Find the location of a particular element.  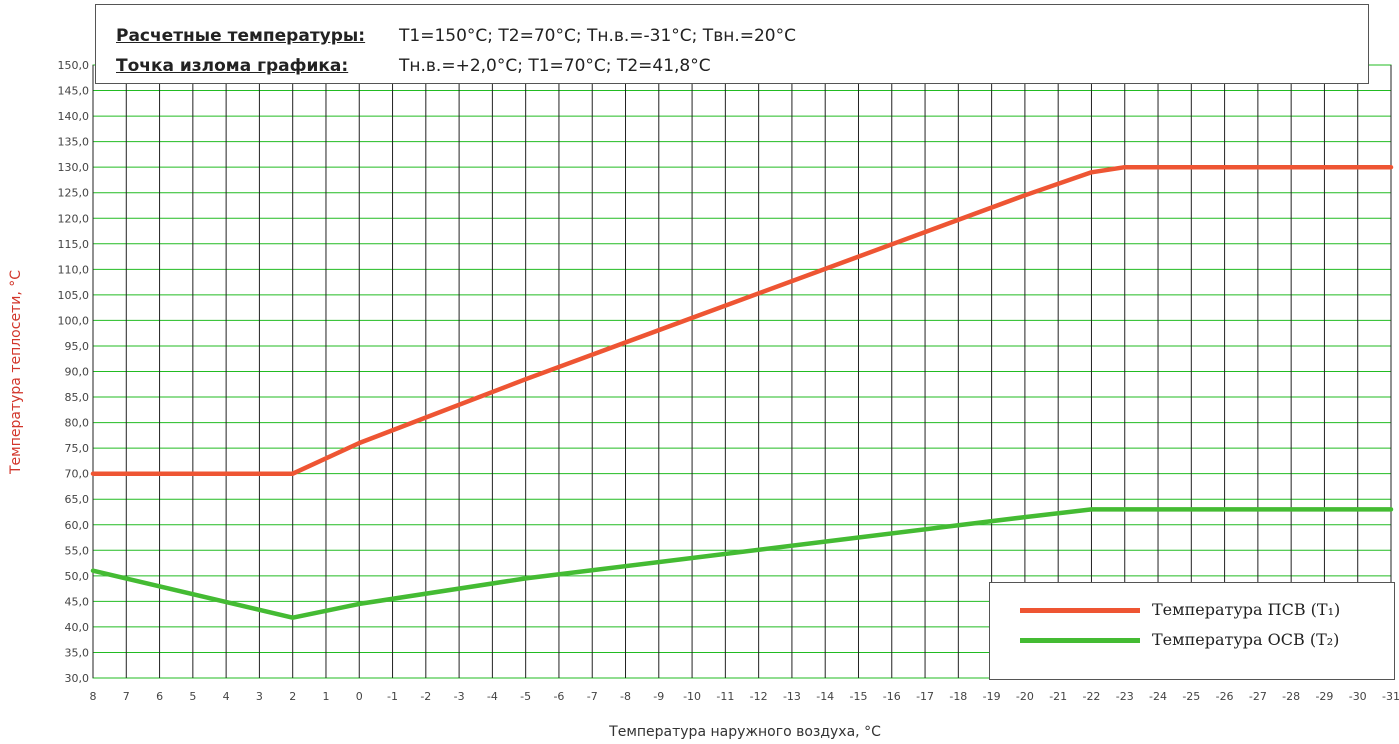

x-tick-label: -9 is located at coordinates (658, 696).